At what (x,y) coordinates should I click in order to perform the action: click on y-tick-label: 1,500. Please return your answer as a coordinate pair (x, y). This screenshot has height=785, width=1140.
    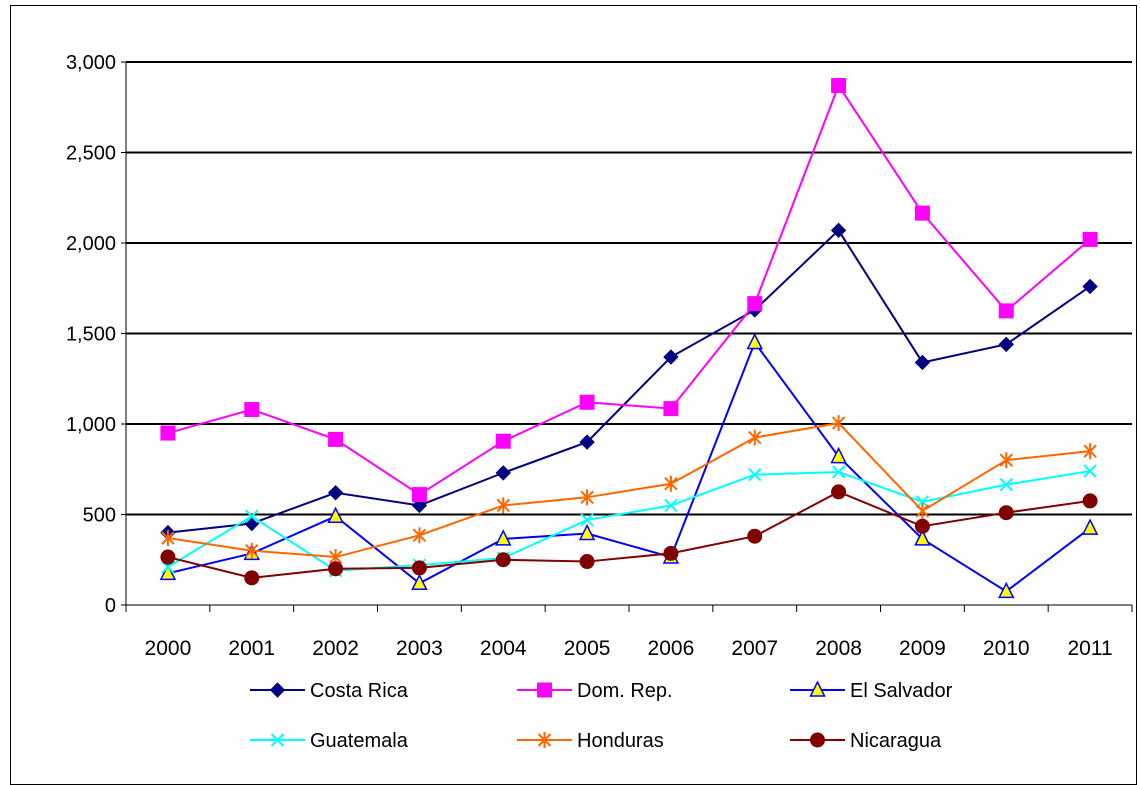
    Looking at the image, I should click on (91, 335).